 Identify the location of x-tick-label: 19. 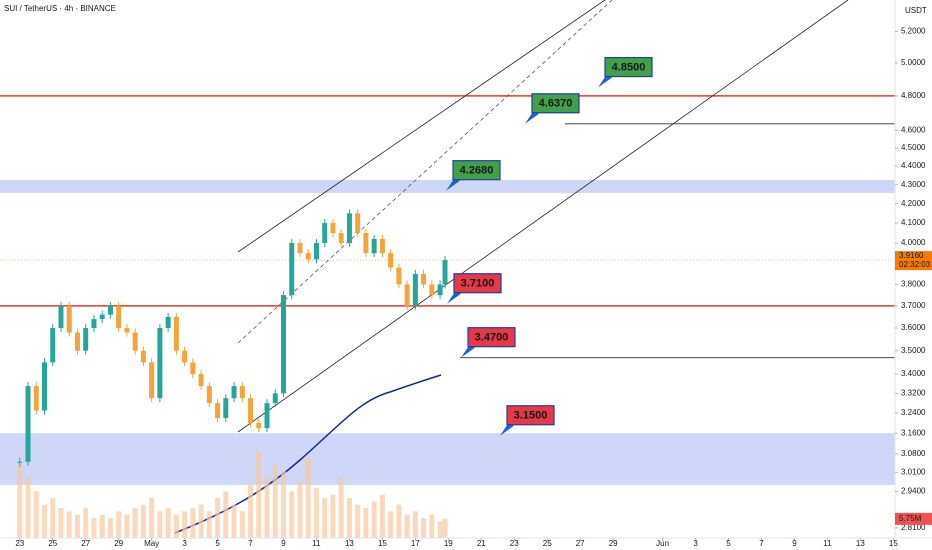
(448, 543).